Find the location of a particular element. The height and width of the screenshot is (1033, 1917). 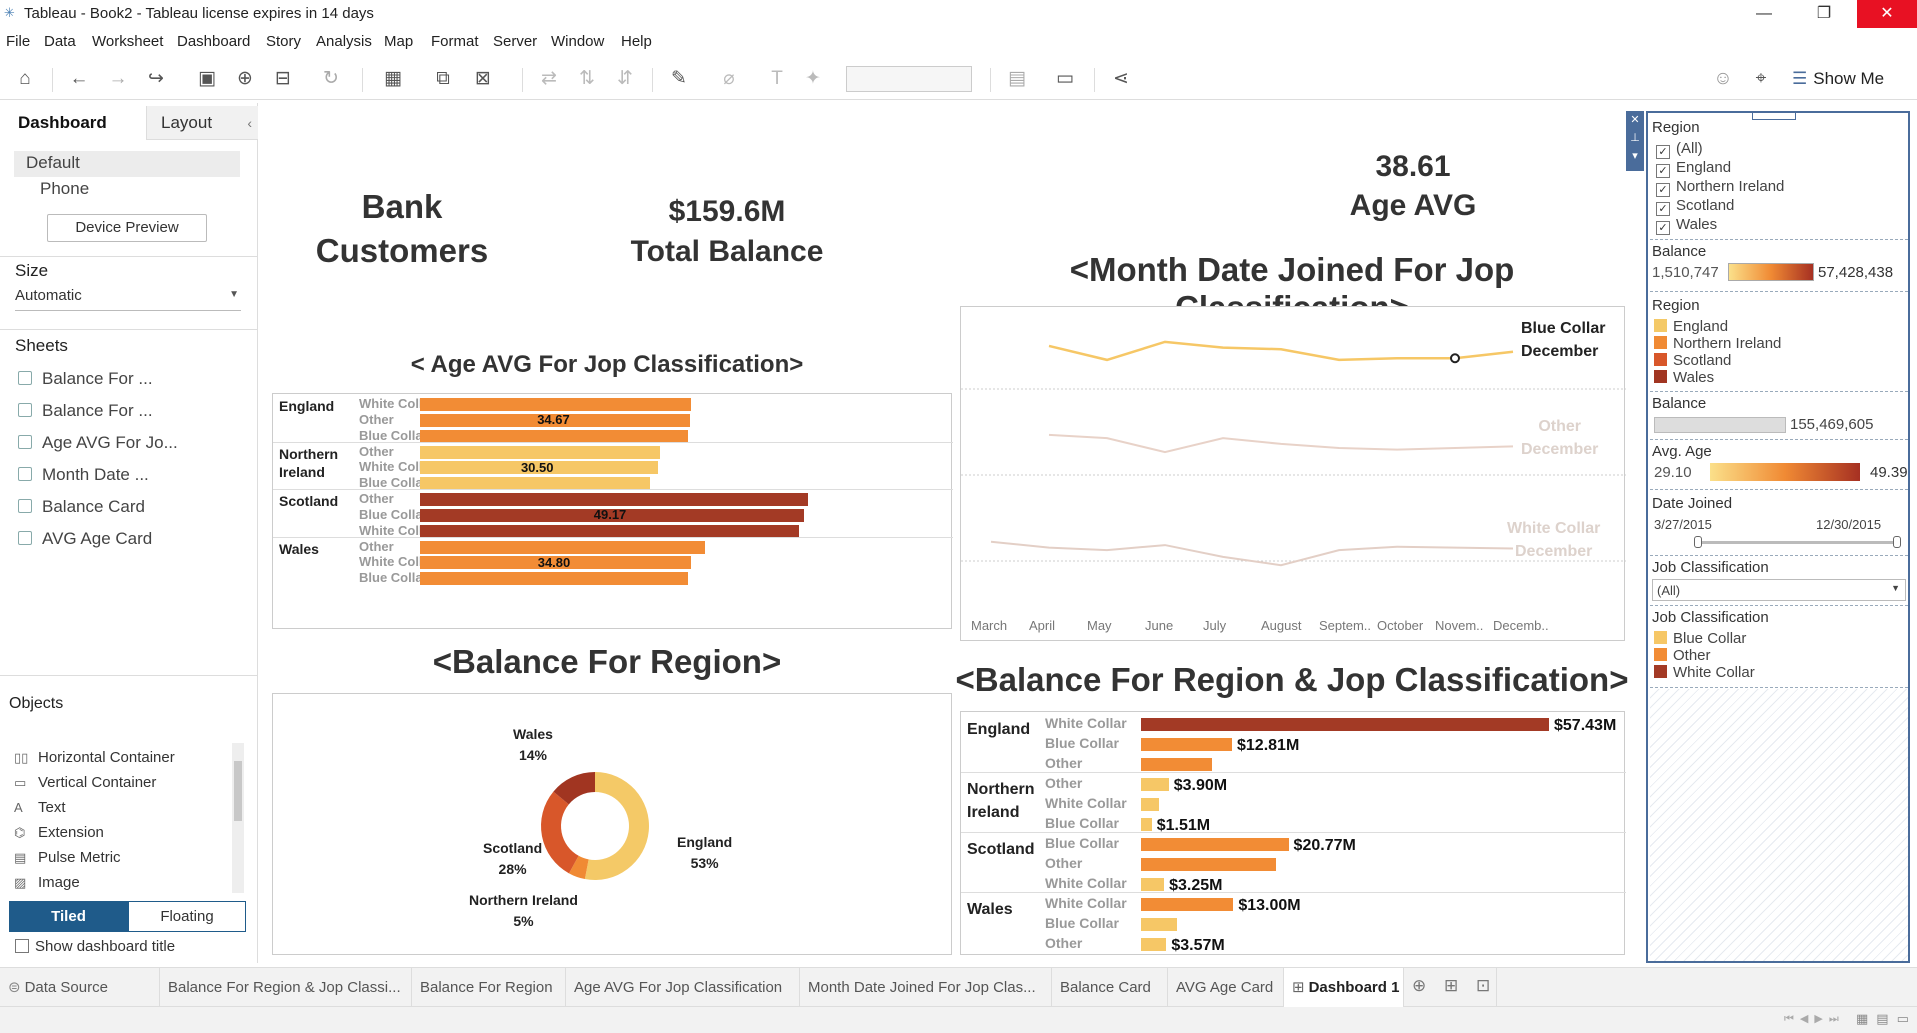

device-preview-button: Device Preview is located at coordinates (127, 228).